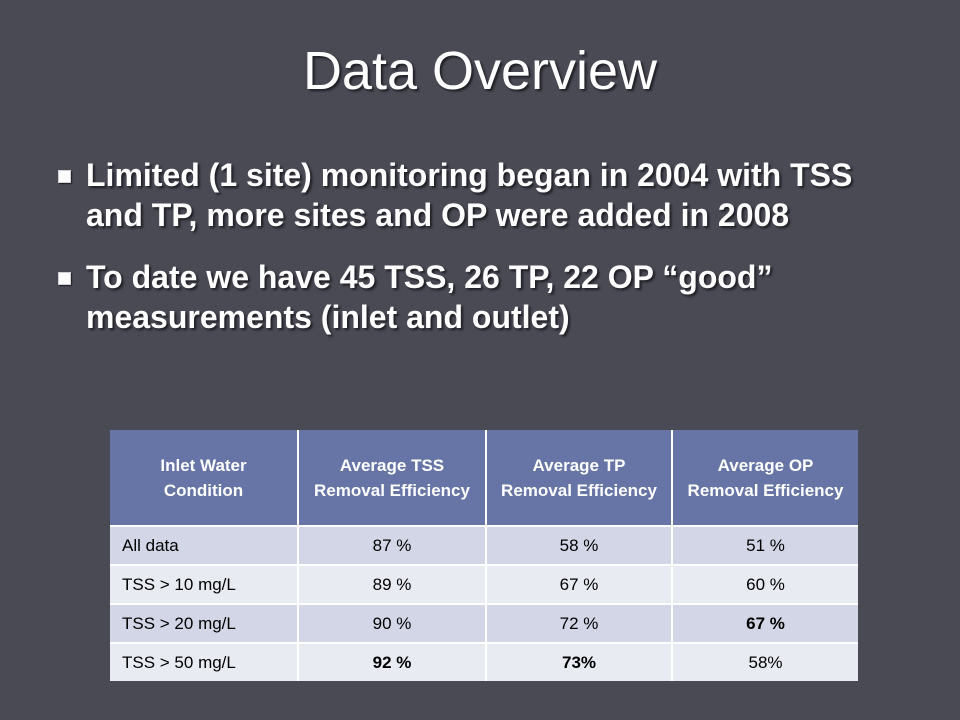 This screenshot has height=720, width=960. Describe the element at coordinates (765, 545) in the screenshot. I see `table-cell: 51 %` at that location.